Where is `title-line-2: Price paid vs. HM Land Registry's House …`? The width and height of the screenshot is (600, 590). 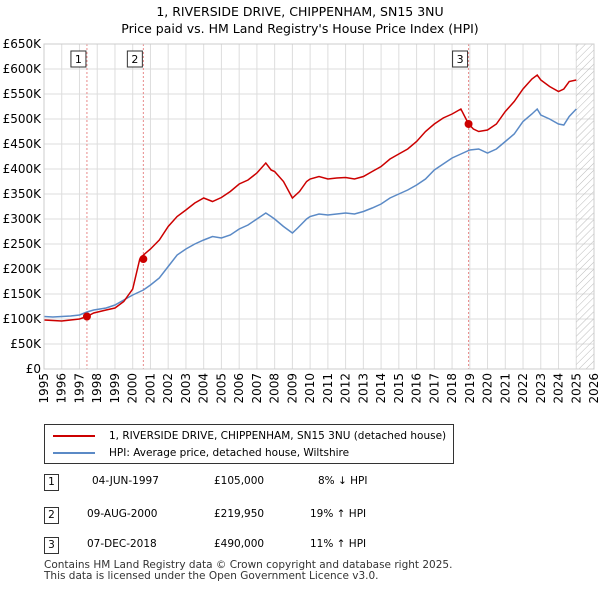
title-line-2: Price paid vs. HM Land Registry's House … is located at coordinates (300, 28).